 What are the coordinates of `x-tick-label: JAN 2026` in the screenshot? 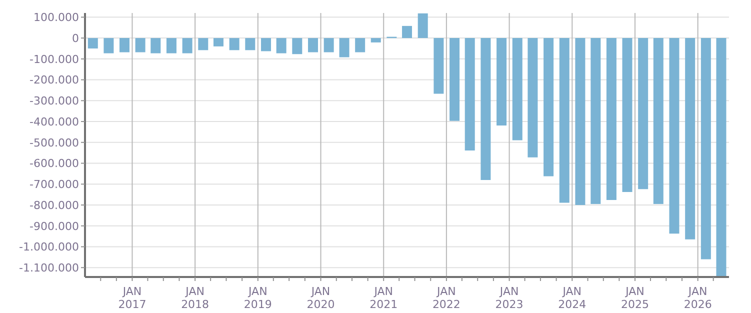 It's located at (698, 298).